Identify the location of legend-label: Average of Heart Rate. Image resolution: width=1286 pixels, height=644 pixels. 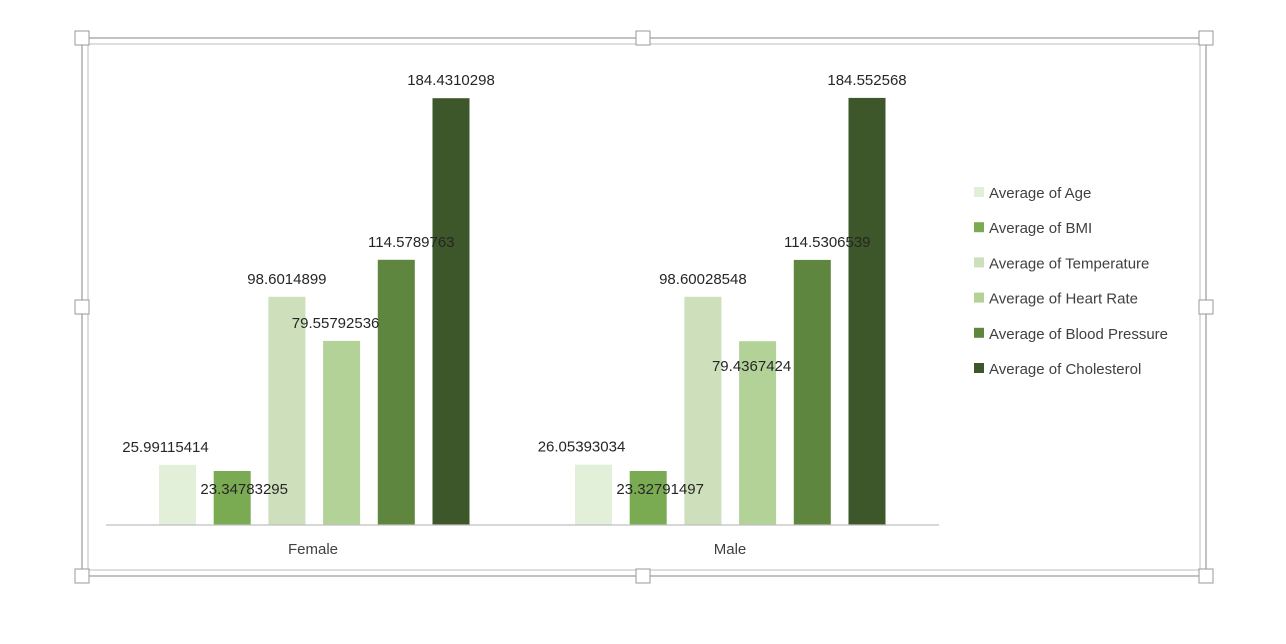
(1063, 299).